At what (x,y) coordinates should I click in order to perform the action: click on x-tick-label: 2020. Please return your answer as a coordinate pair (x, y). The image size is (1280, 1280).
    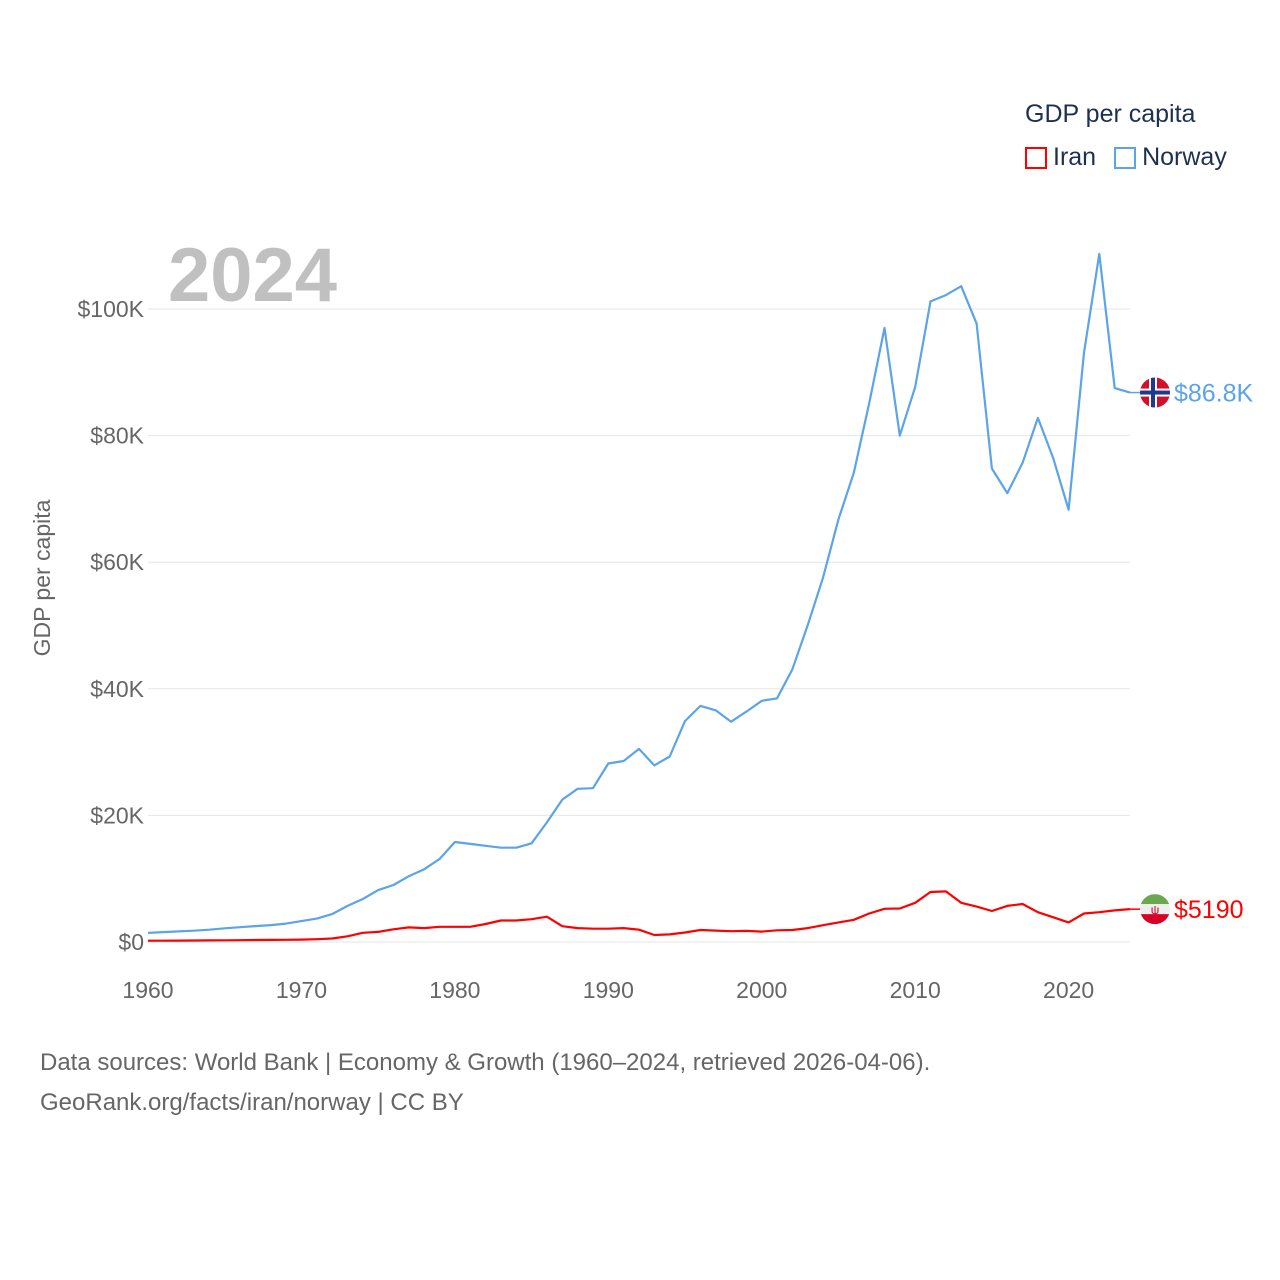
    Looking at the image, I should click on (1068, 990).